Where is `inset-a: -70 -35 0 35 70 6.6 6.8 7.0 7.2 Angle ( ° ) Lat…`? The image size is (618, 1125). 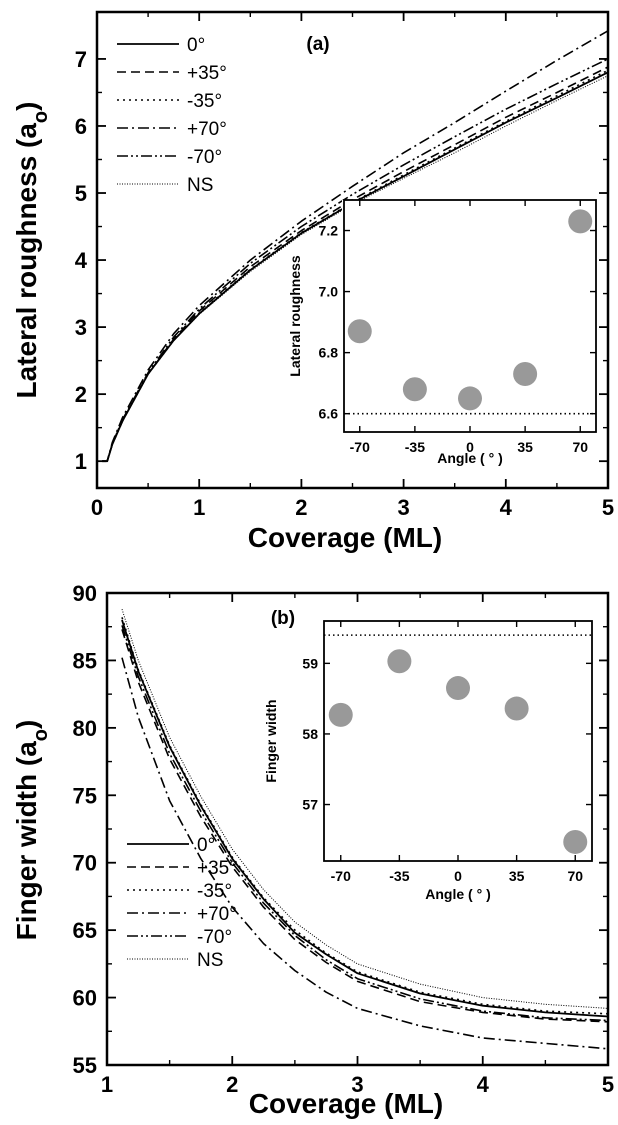 inset-a: -70 -35 0 35 70 6.6 6.8 7.0 7.2 Angle ( ° ) Lat… is located at coordinates (442, 332).